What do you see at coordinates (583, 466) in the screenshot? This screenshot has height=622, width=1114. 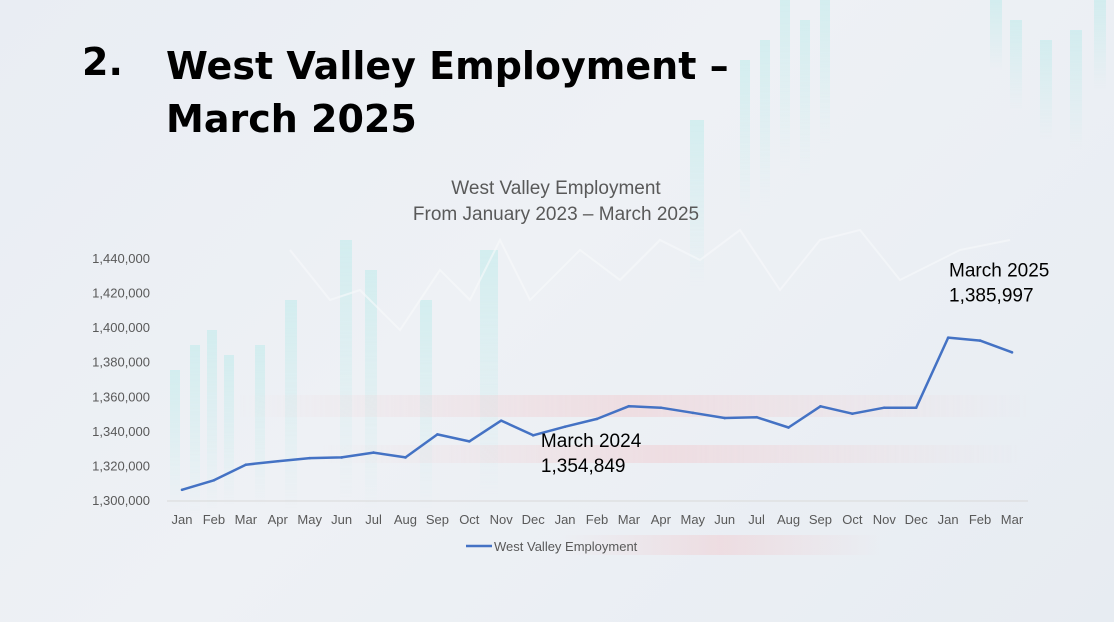 I see `annotation-value: 1,354,849` at bounding box center [583, 466].